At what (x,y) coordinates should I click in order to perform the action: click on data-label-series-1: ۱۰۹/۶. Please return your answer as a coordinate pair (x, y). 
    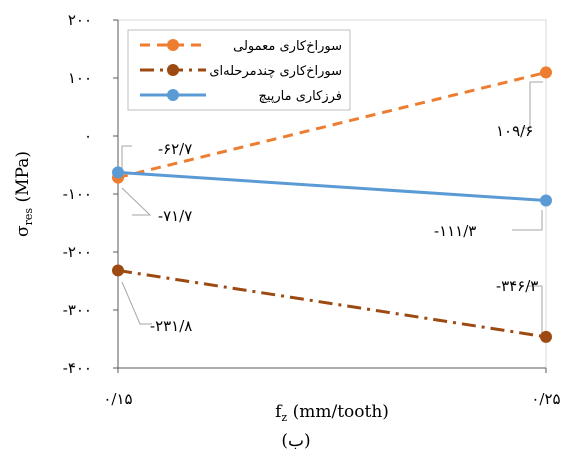
    Looking at the image, I should click on (514, 131).